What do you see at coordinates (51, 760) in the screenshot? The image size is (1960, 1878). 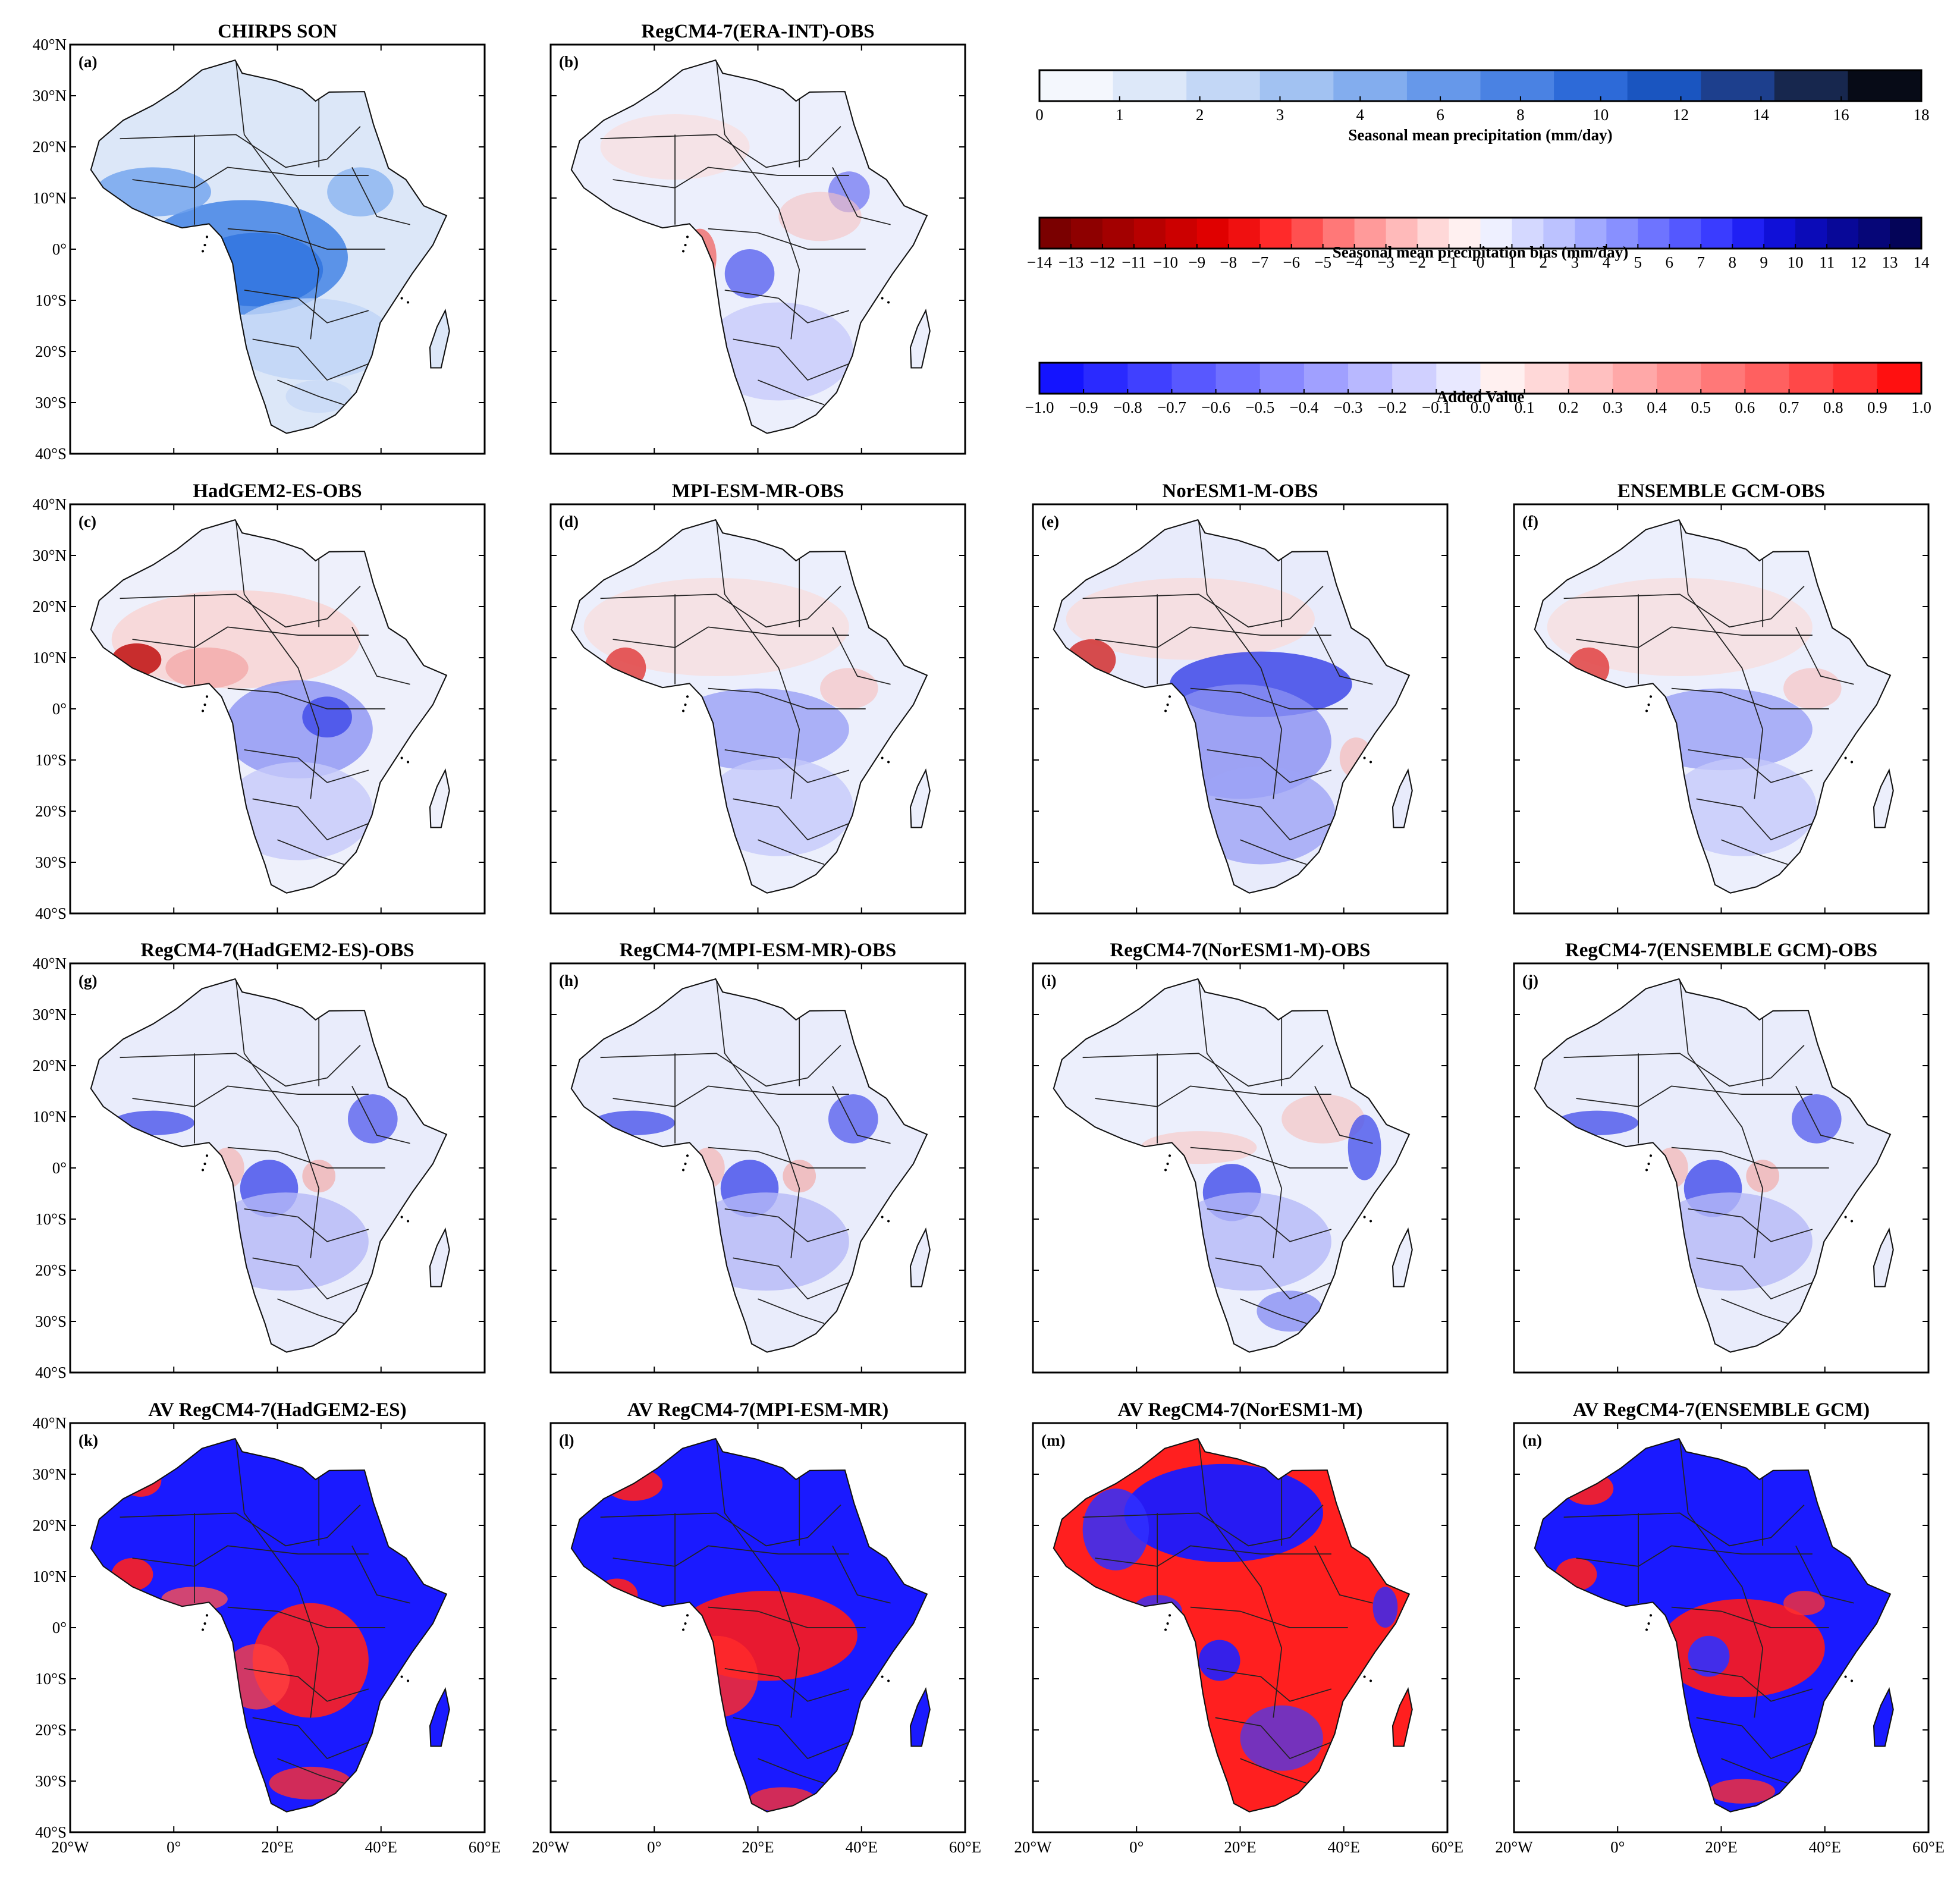 I see `lat-tick-label: 10°S` at bounding box center [51, 760].